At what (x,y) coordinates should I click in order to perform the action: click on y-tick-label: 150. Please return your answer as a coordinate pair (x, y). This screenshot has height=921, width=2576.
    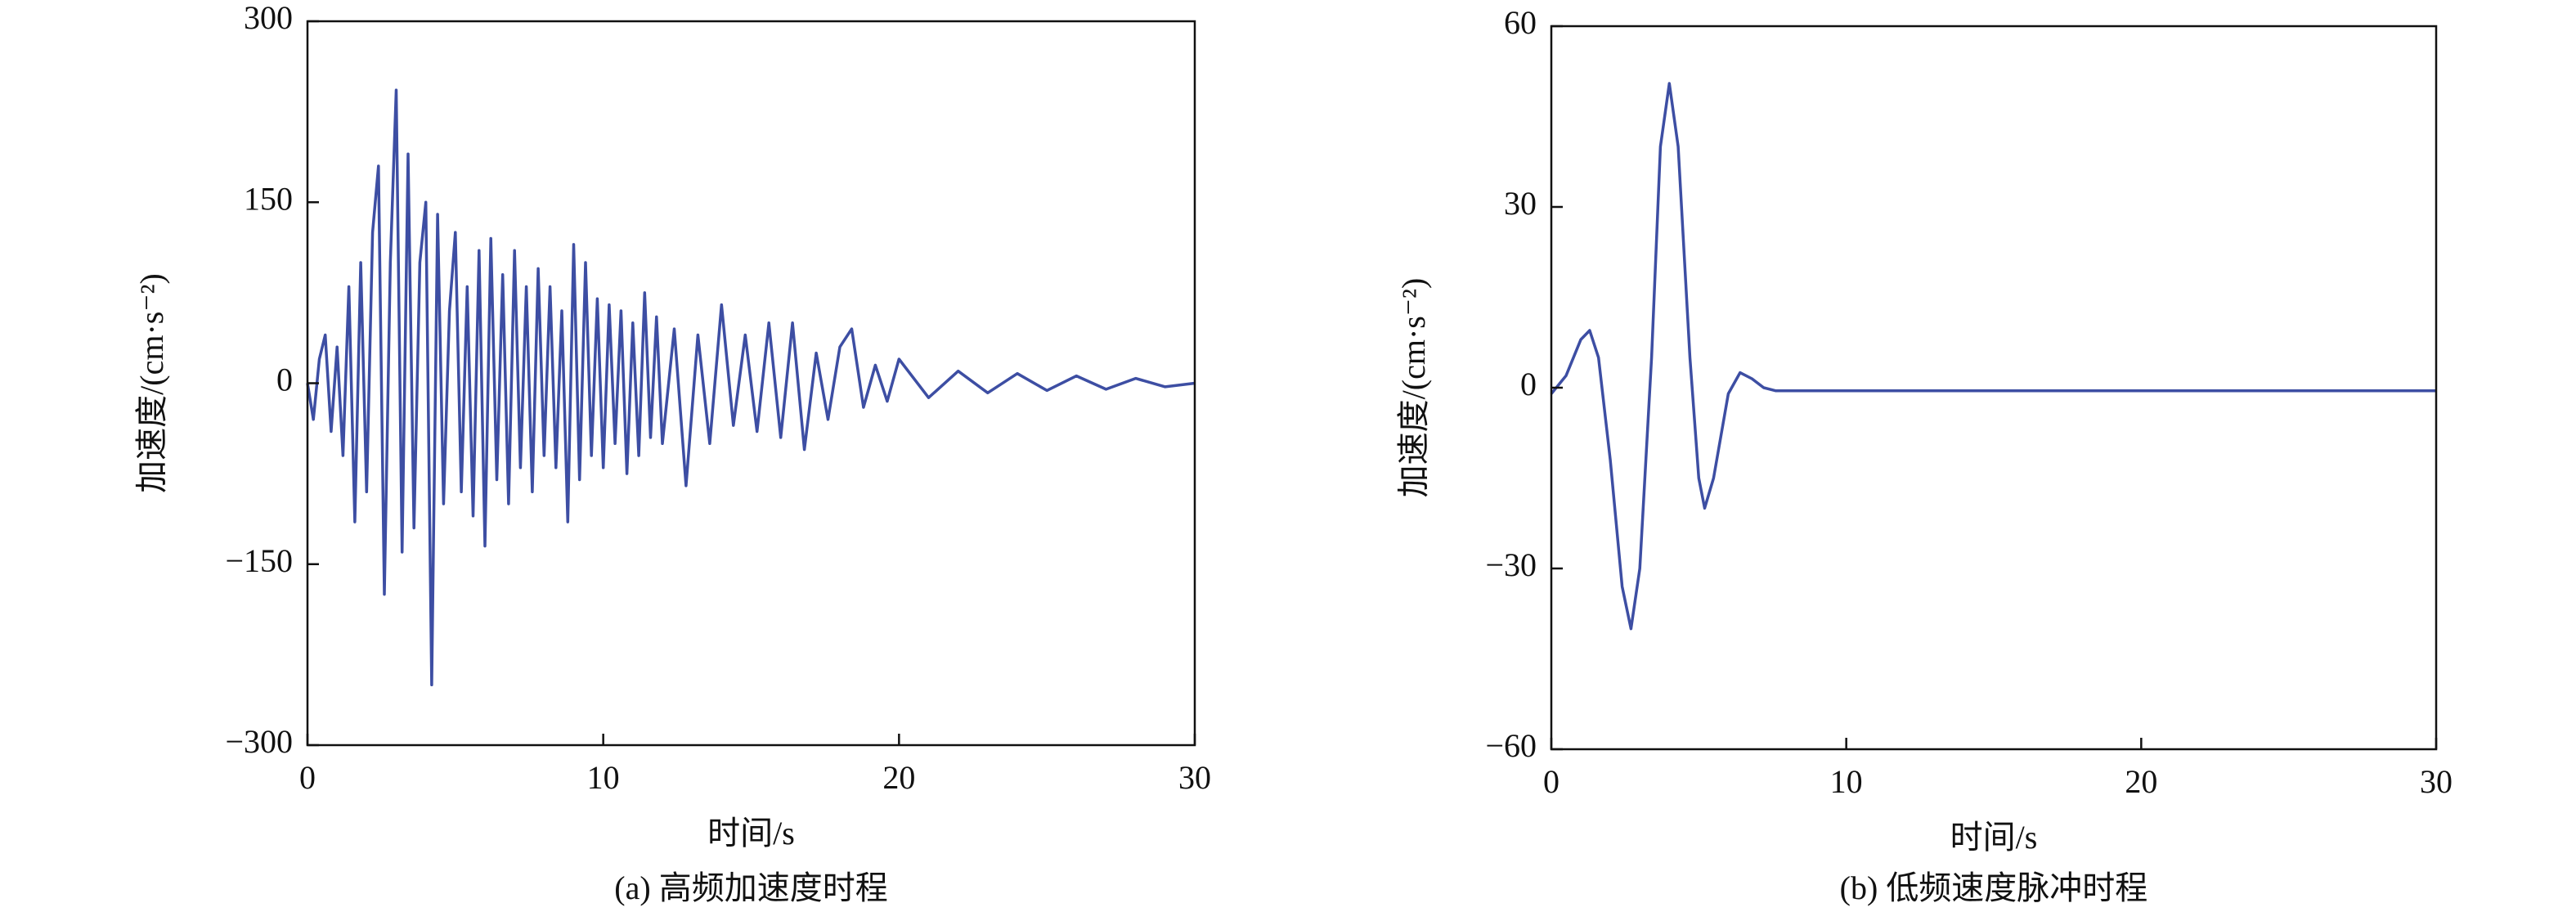
    Looking at the image, I should click on (268, 199).